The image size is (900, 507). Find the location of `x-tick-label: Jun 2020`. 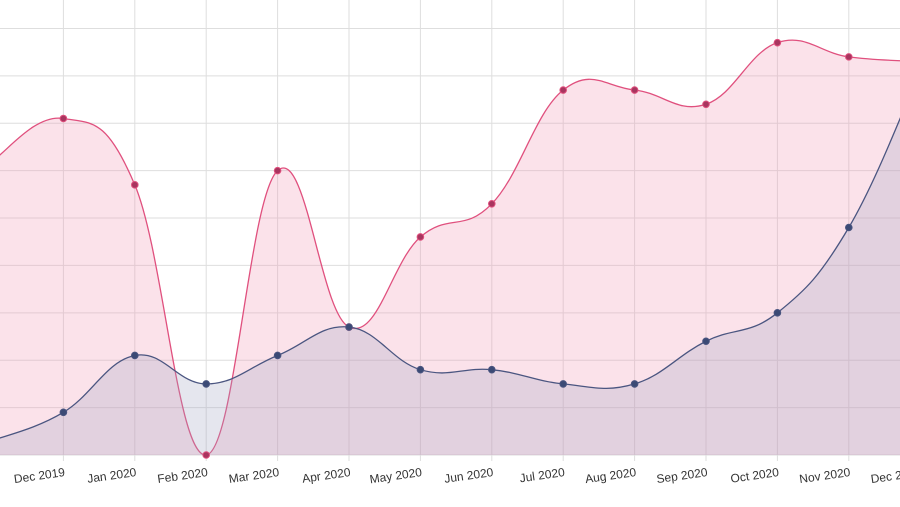

x-tick-label: Jun 2020 is located at coordinates (468, 475).